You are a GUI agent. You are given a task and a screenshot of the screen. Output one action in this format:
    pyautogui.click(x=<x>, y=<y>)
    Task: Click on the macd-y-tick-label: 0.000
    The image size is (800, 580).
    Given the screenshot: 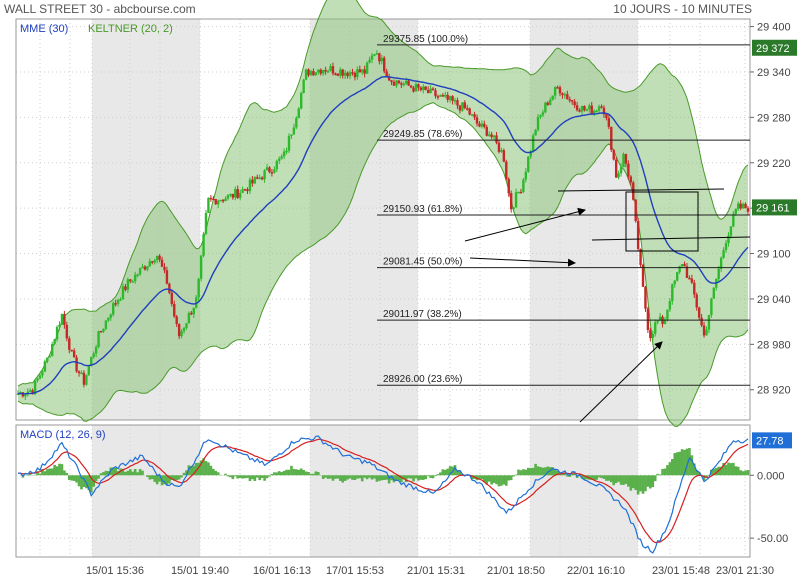 What is the action you would take?
    pyautogui.click(x=771, y=476)
    